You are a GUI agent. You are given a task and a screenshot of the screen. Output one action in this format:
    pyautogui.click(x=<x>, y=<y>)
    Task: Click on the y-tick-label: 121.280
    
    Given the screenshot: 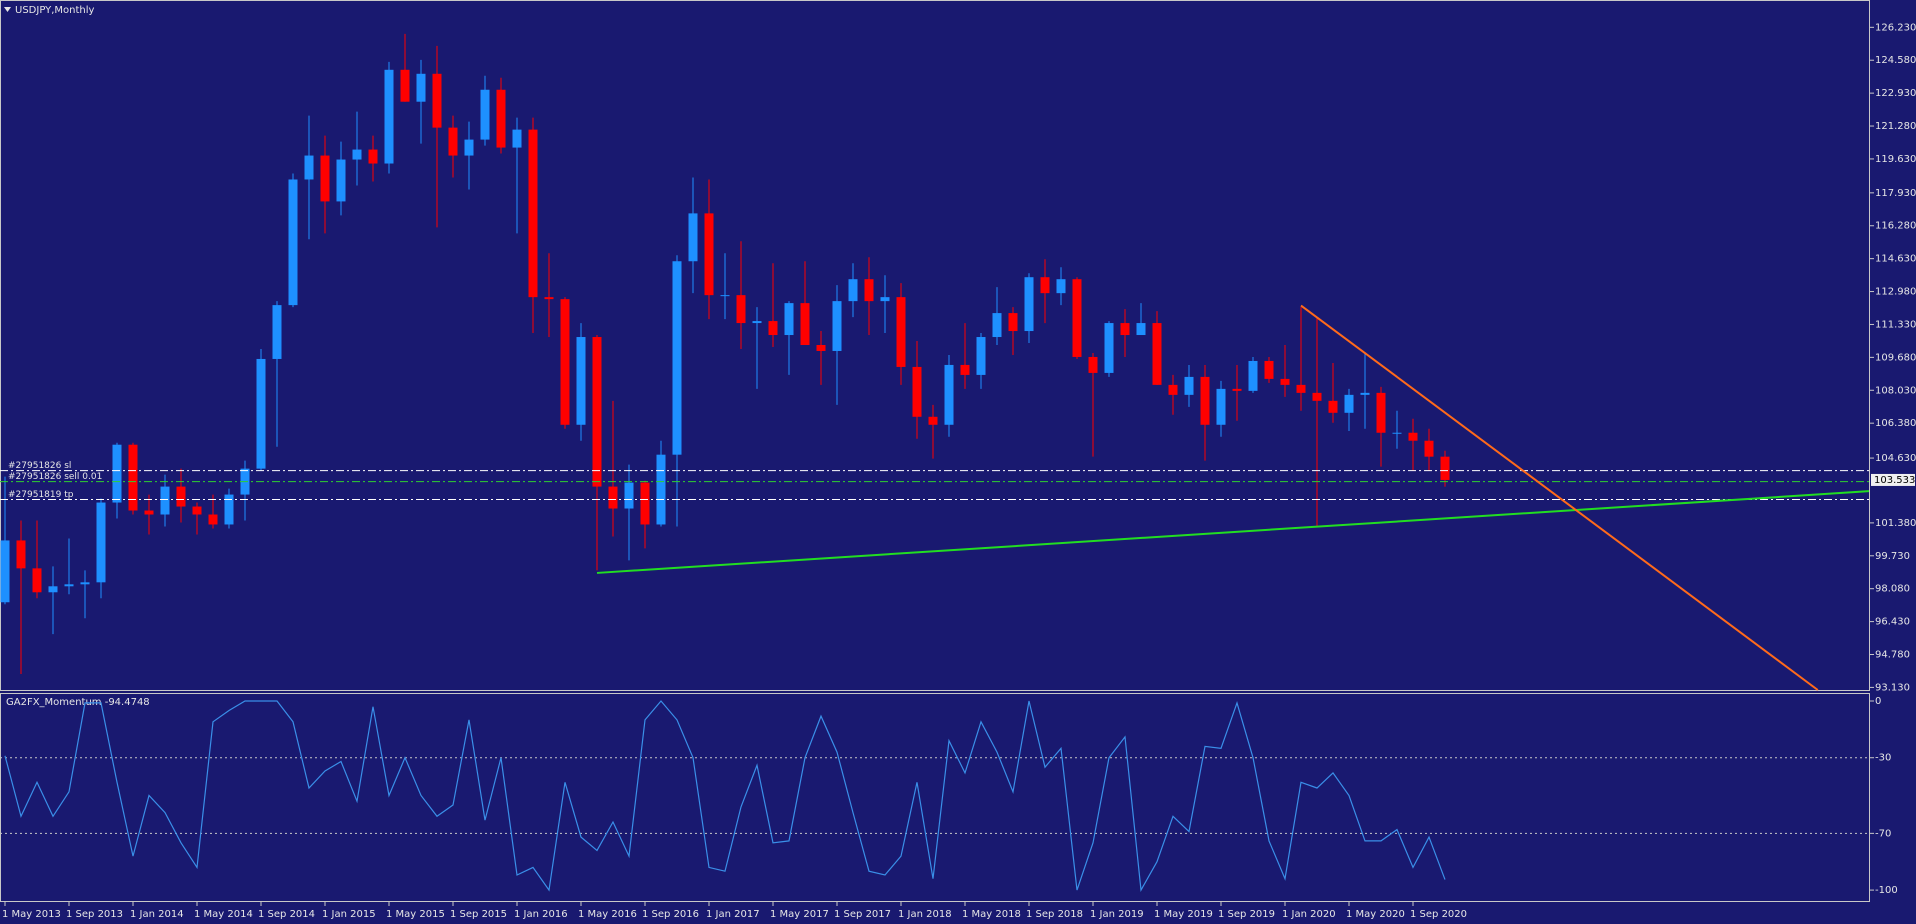 What is the action you would take?
    pyautogui.click(x=1895, y=126)
    